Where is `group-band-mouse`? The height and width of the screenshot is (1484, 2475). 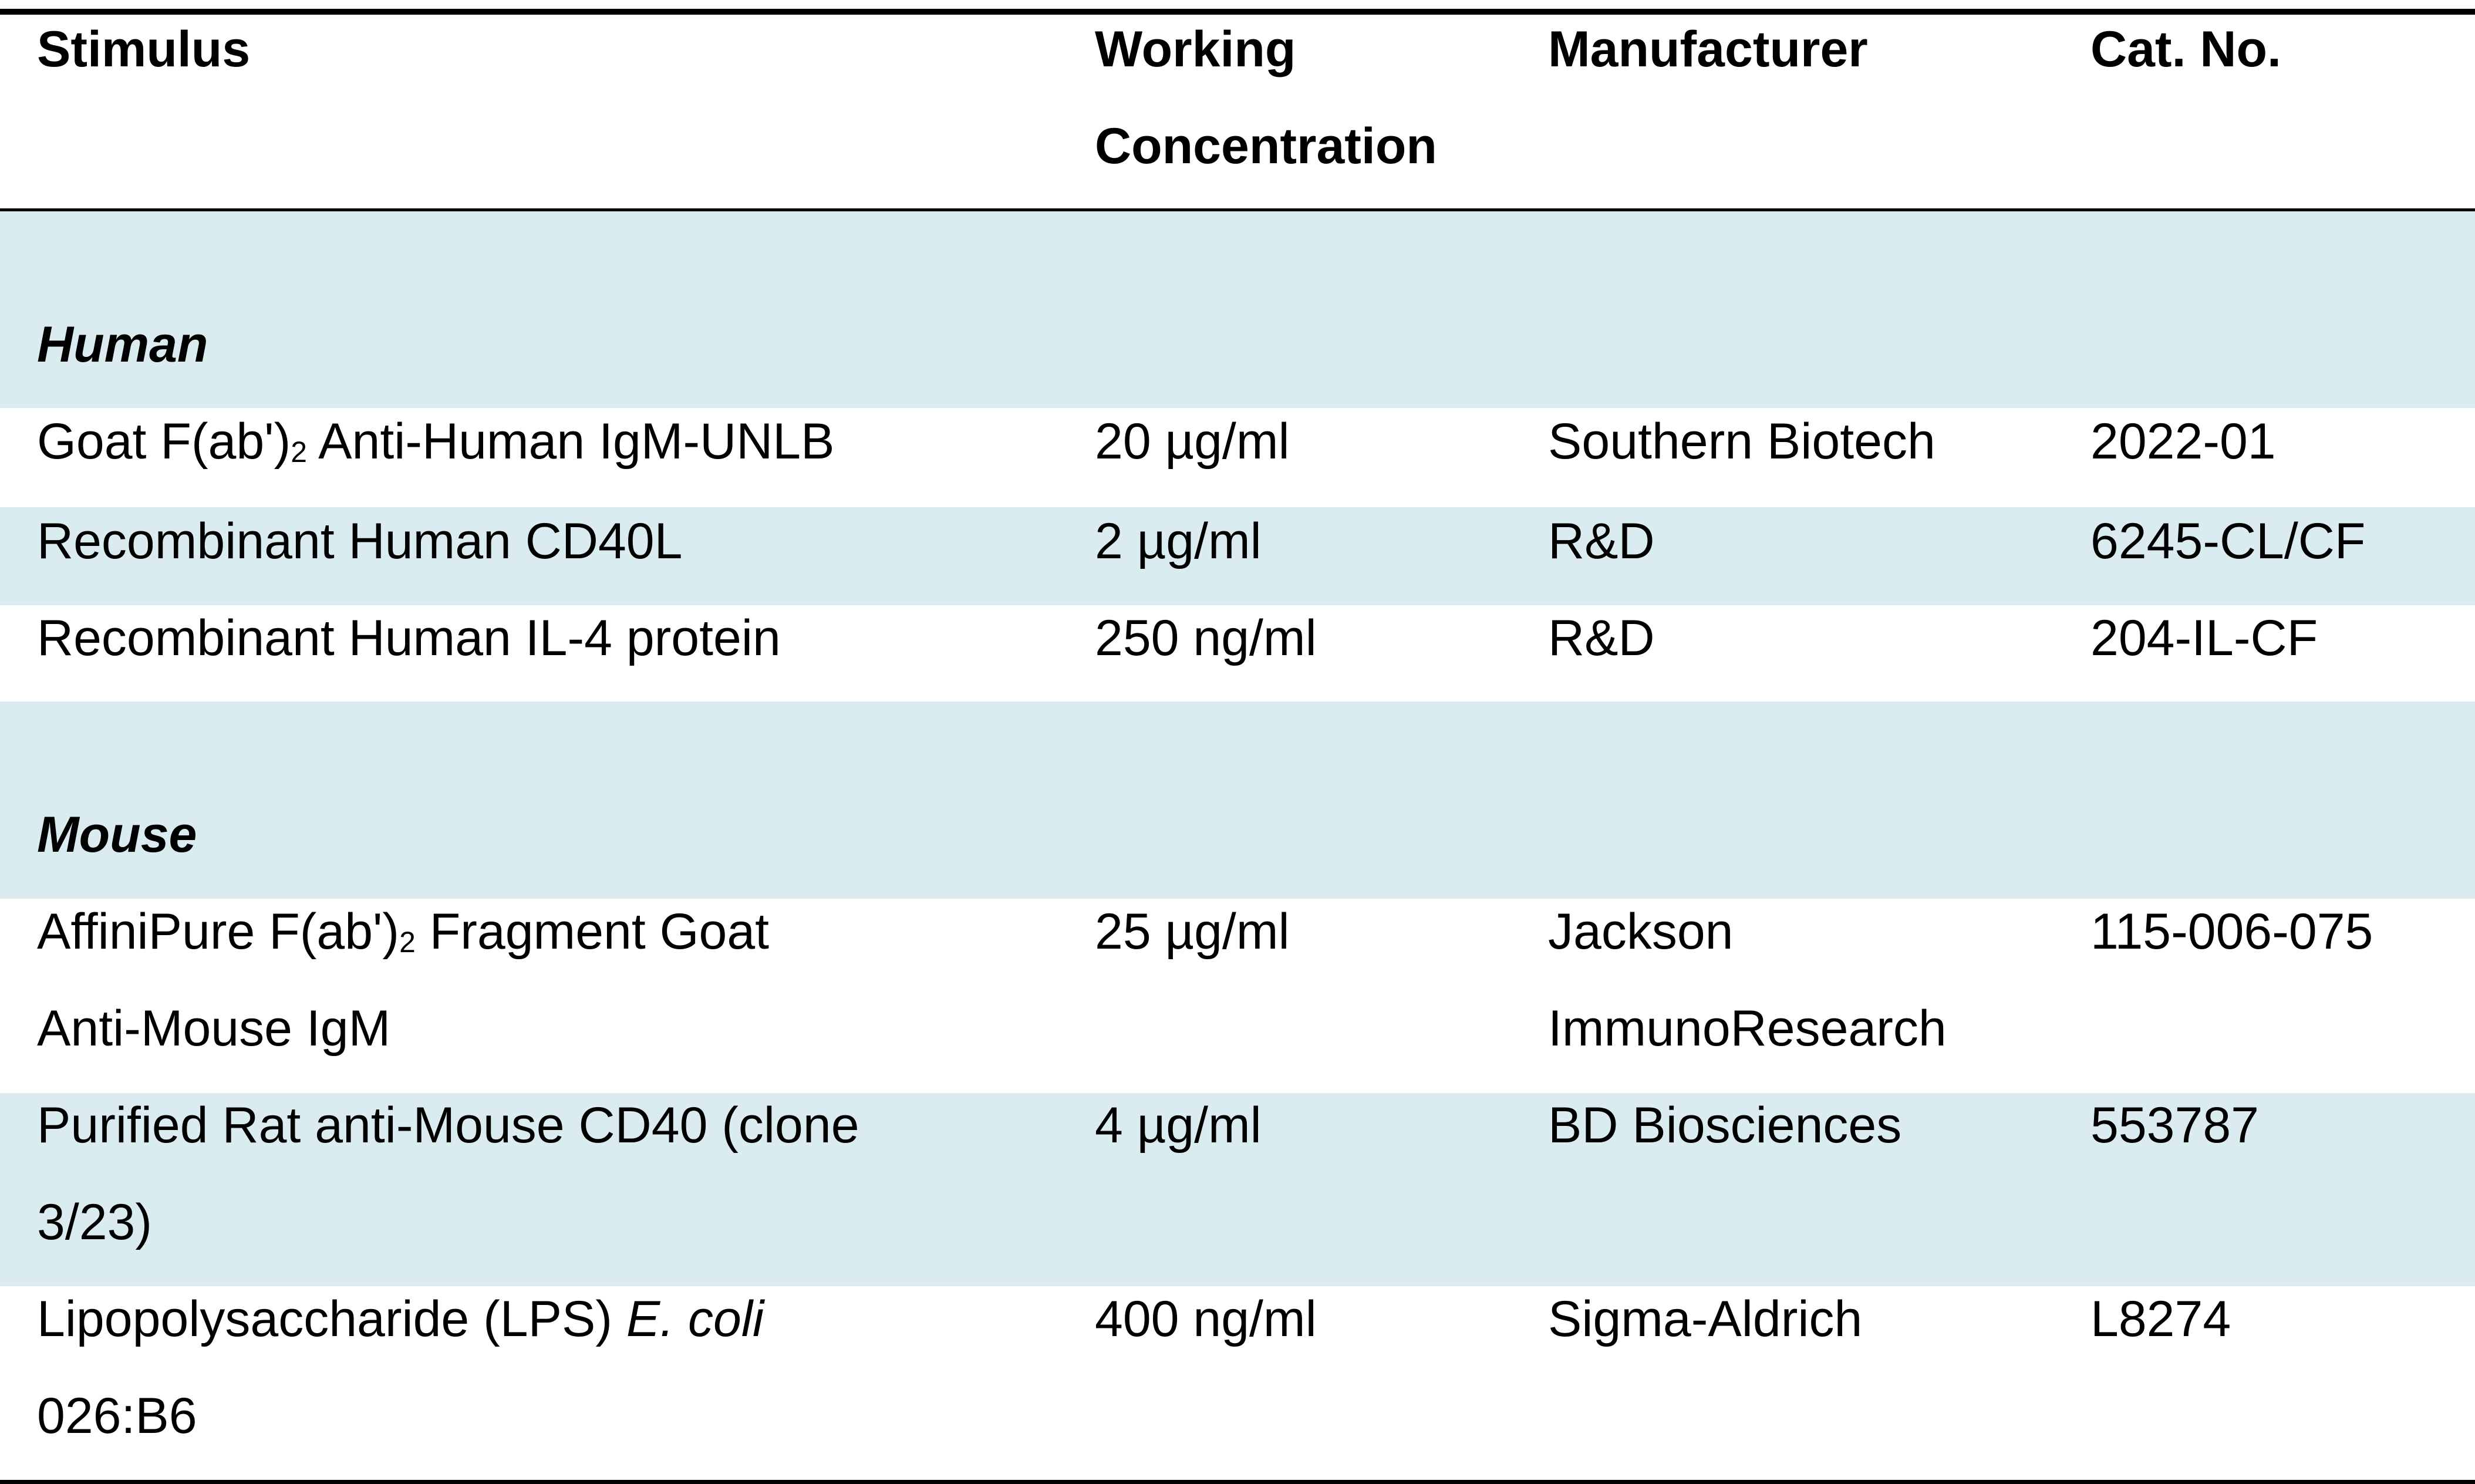
group-band-mouse is located at coordinates (1237, 800).